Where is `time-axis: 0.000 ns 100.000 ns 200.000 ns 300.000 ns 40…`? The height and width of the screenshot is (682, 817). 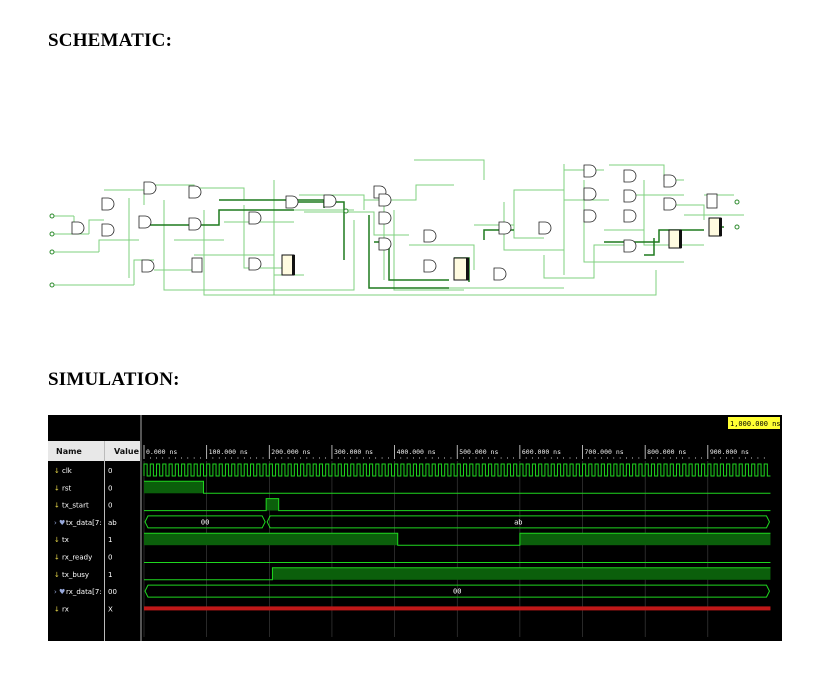
time-axis: 0.000 ns 100.000 ns 200.000 ns 300.000 ns 40… is located at coordinates (454, 452).